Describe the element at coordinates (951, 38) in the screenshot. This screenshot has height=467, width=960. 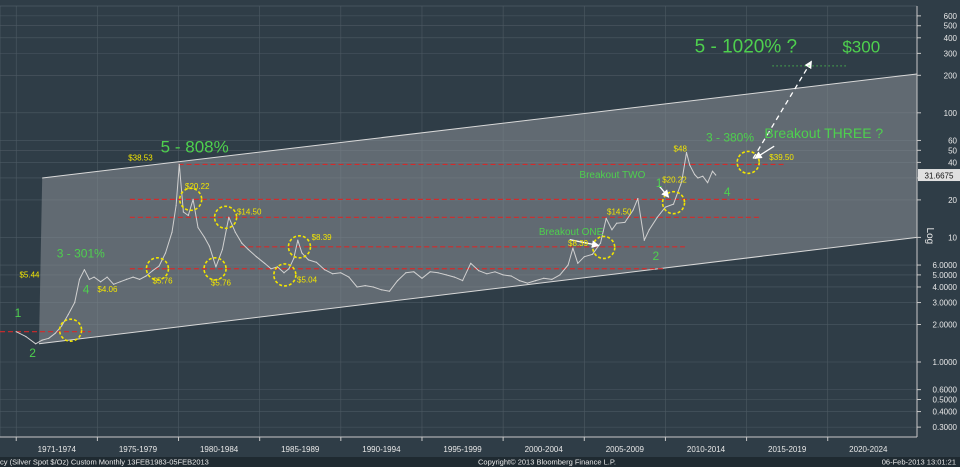
I see `y-tick-label: 400` at that location.